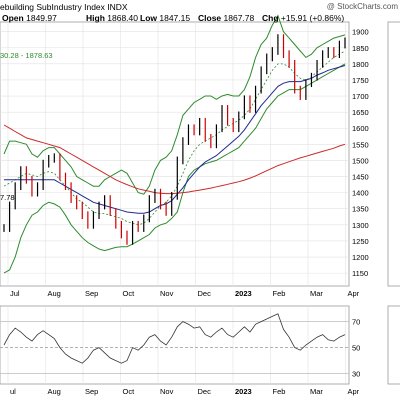  I want to click on price-x-tick: Jul, so click(15, 293).